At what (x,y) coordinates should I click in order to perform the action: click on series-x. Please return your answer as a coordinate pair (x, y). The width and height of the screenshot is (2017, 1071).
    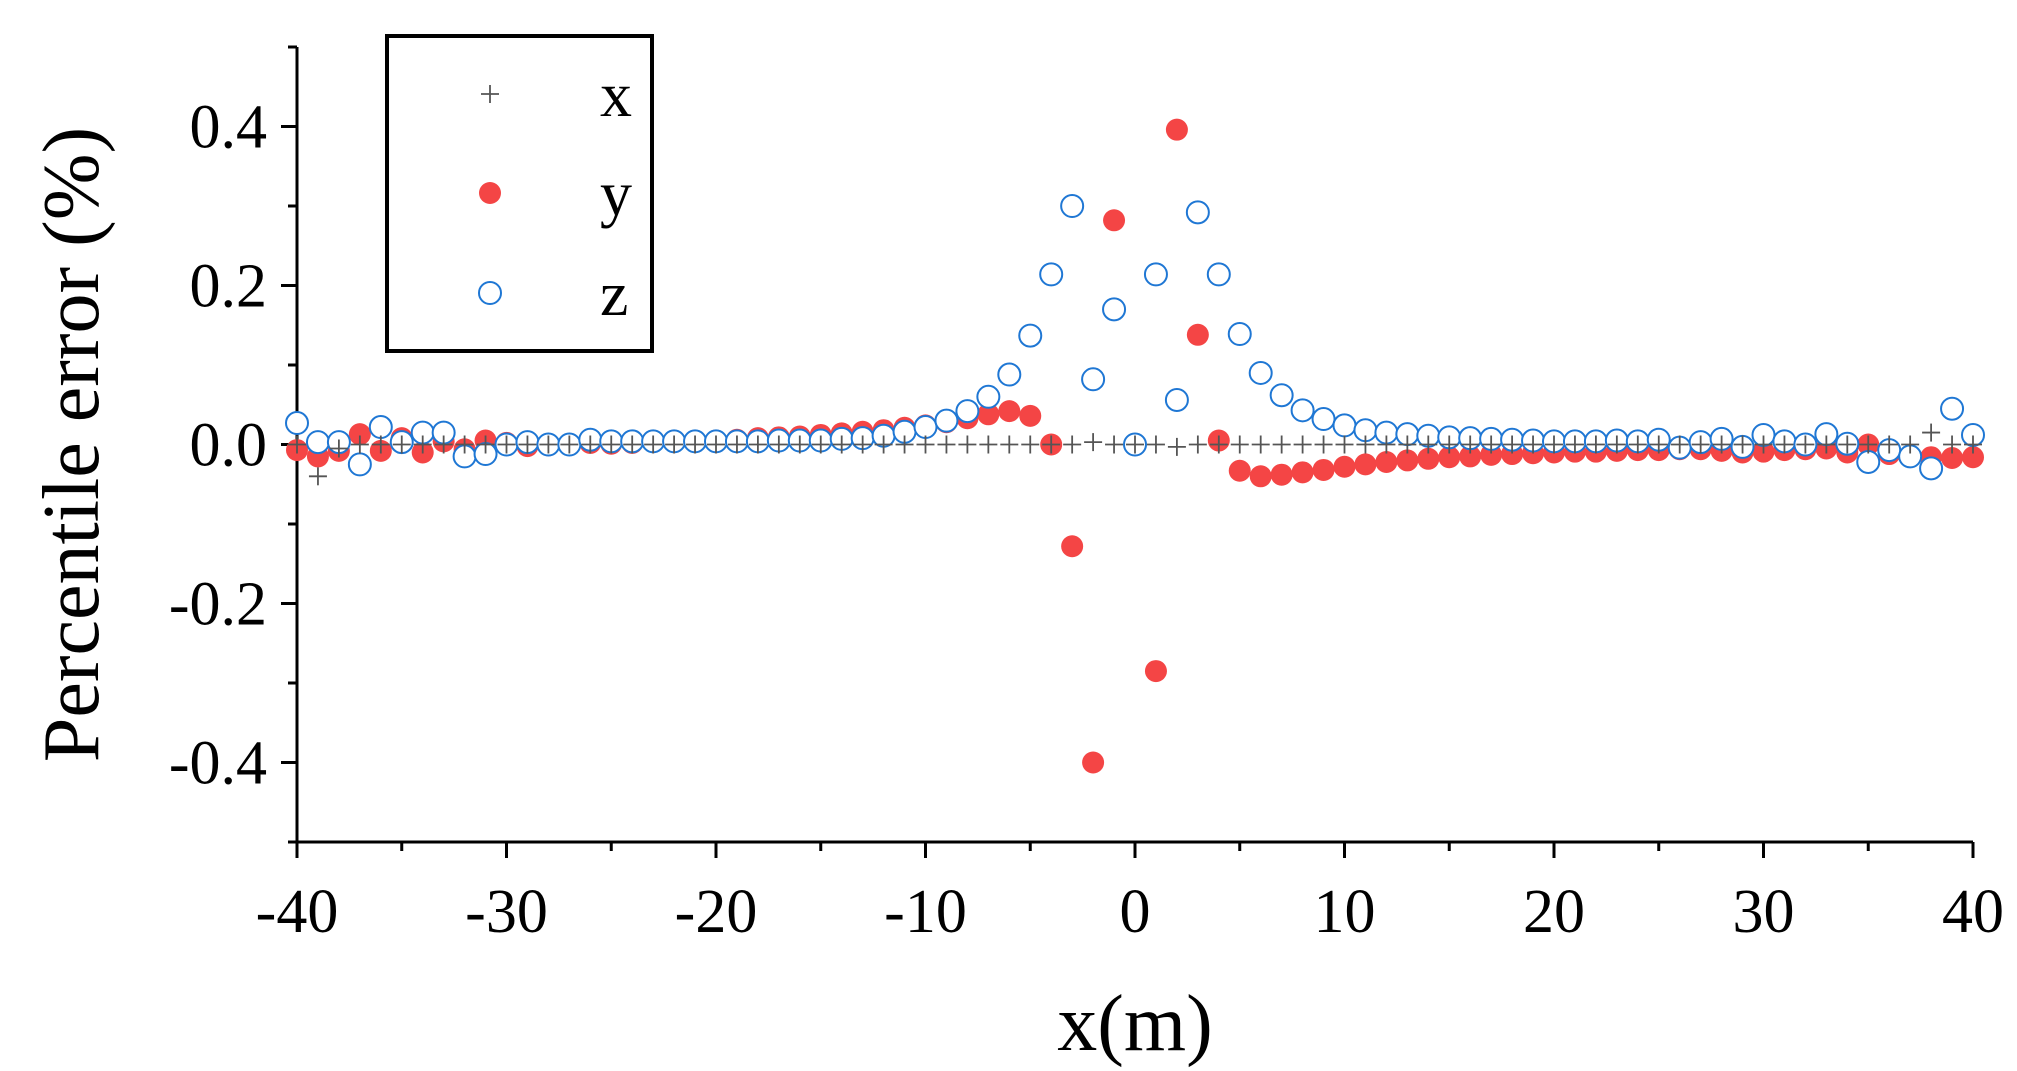
    Looking at the image, I should click on (1135, 454).